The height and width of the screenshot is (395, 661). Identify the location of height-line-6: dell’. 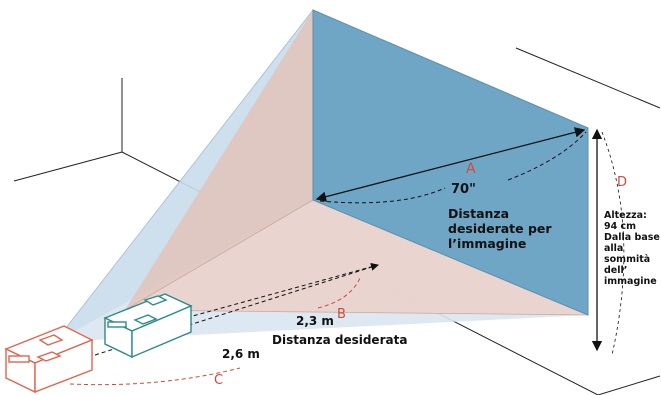
(615, 270).